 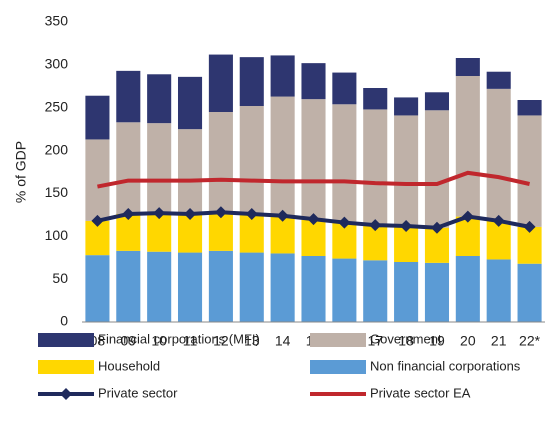 I want to click on legend-marker, so click(x=66, y=394).